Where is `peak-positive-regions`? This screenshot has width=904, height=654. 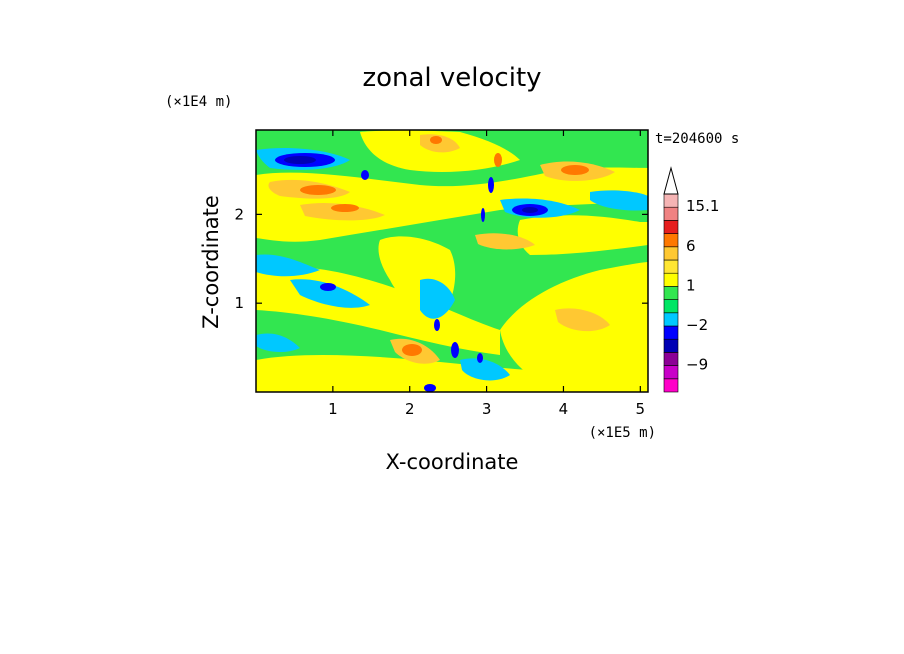
peak-positive-regions is located at coordinates (444, 246).